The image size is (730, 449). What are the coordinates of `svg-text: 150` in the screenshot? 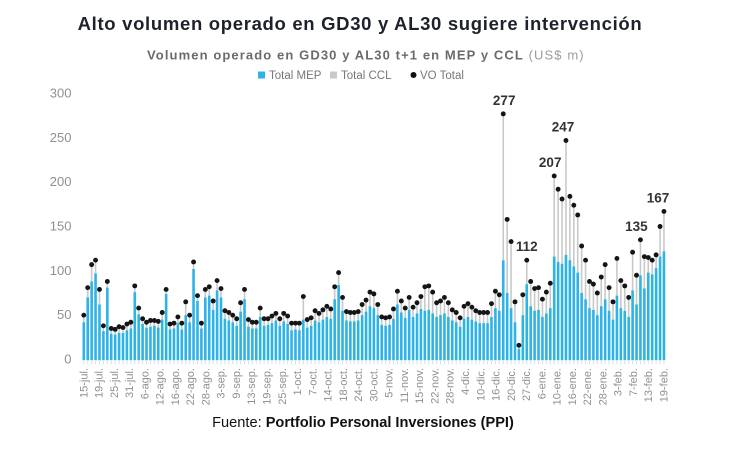 It's located at (61, 226).